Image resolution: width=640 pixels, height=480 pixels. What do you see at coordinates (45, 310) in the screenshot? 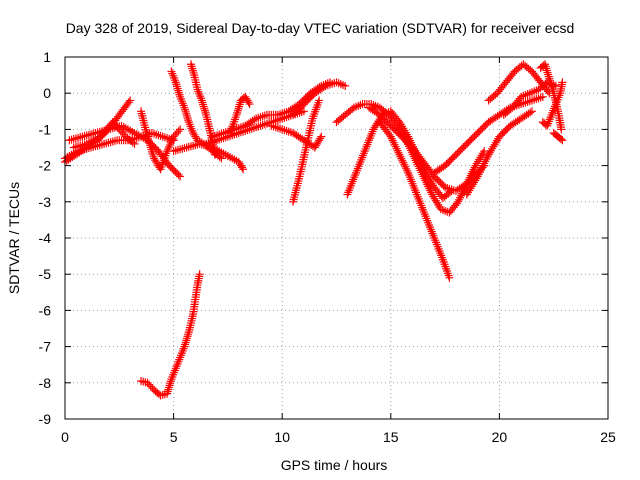
I see `y-tick-label: -6` at bounding box center [45, 310].